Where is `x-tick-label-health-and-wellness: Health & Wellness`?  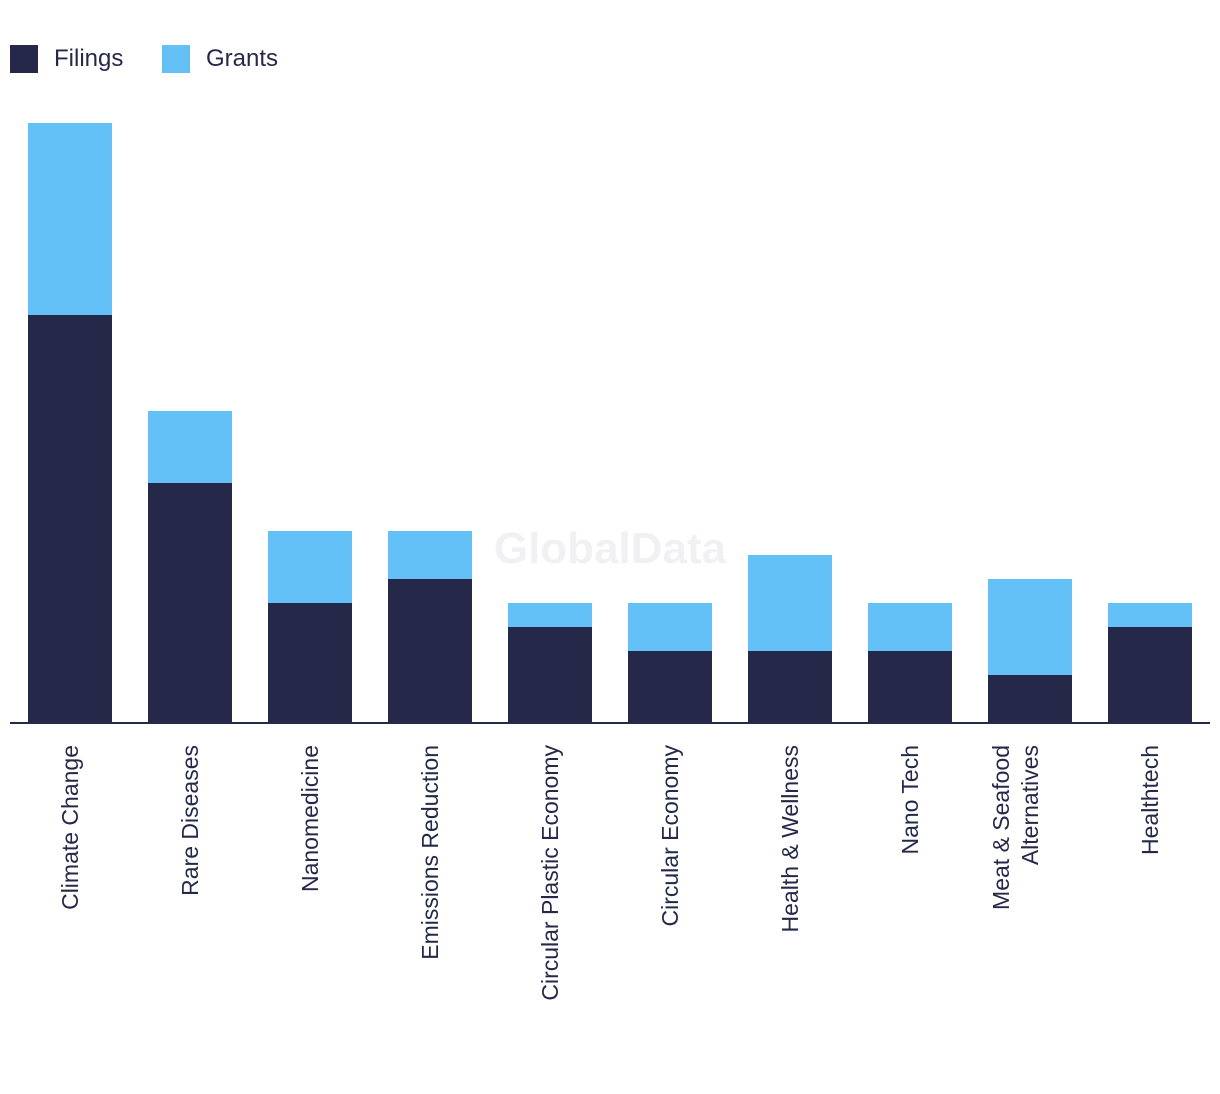 x-tick-label-health-and-wellness: Health & Wellness is located at coordinates (790, 839).